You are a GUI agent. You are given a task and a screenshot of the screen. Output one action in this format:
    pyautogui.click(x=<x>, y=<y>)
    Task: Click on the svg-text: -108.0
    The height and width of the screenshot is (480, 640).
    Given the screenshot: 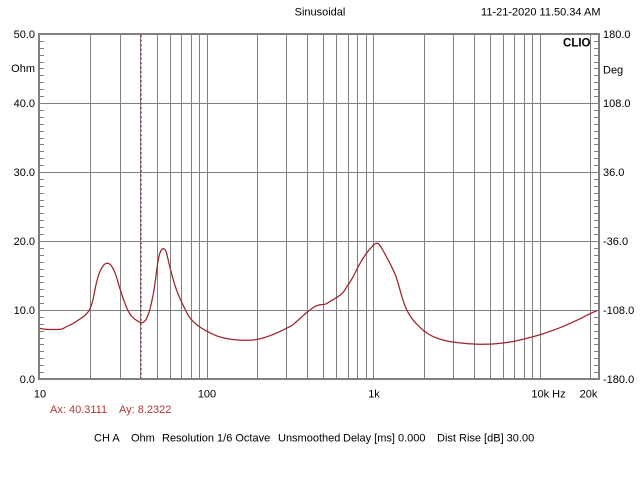 What is the action you would take?
    pyautogui.click(x=618, y=311)
    